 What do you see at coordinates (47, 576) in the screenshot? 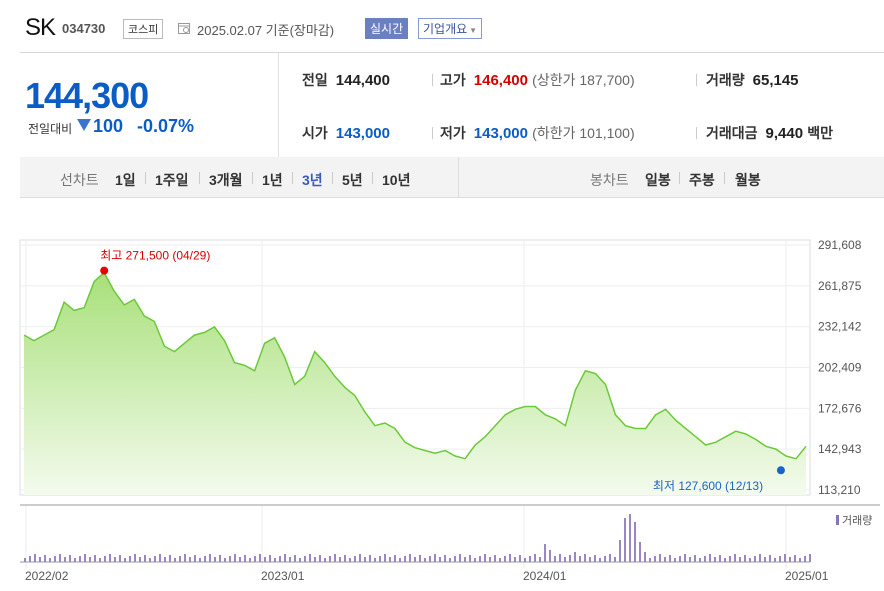
I see `x-tick-label: 2022/02` at bounding box center [47, 576].